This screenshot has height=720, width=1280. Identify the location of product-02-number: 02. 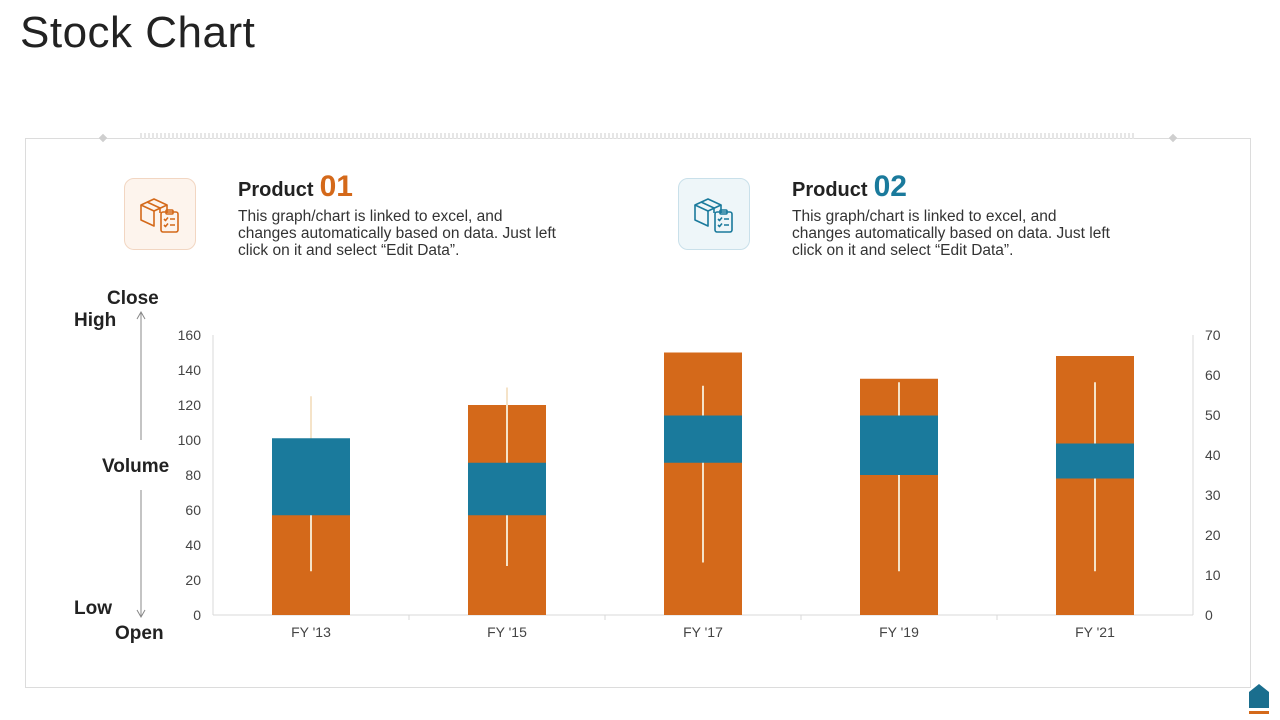
(890, 186).